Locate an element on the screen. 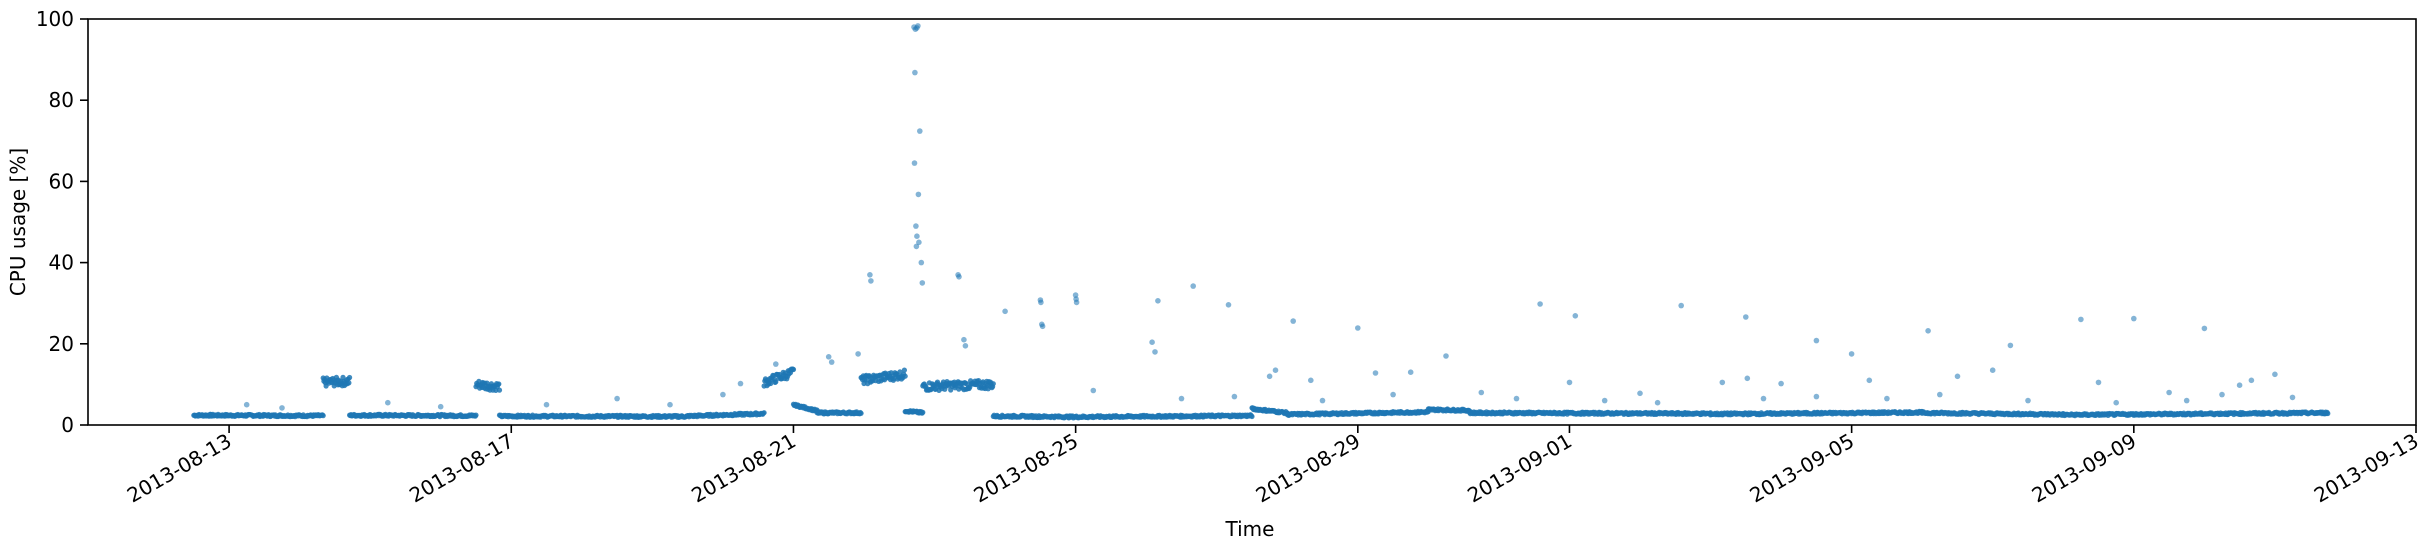 This screenshot has height=551, width=2424. y-axis-ticks: 0 20 40 60 80 100 is located at coordinates (62, 222).